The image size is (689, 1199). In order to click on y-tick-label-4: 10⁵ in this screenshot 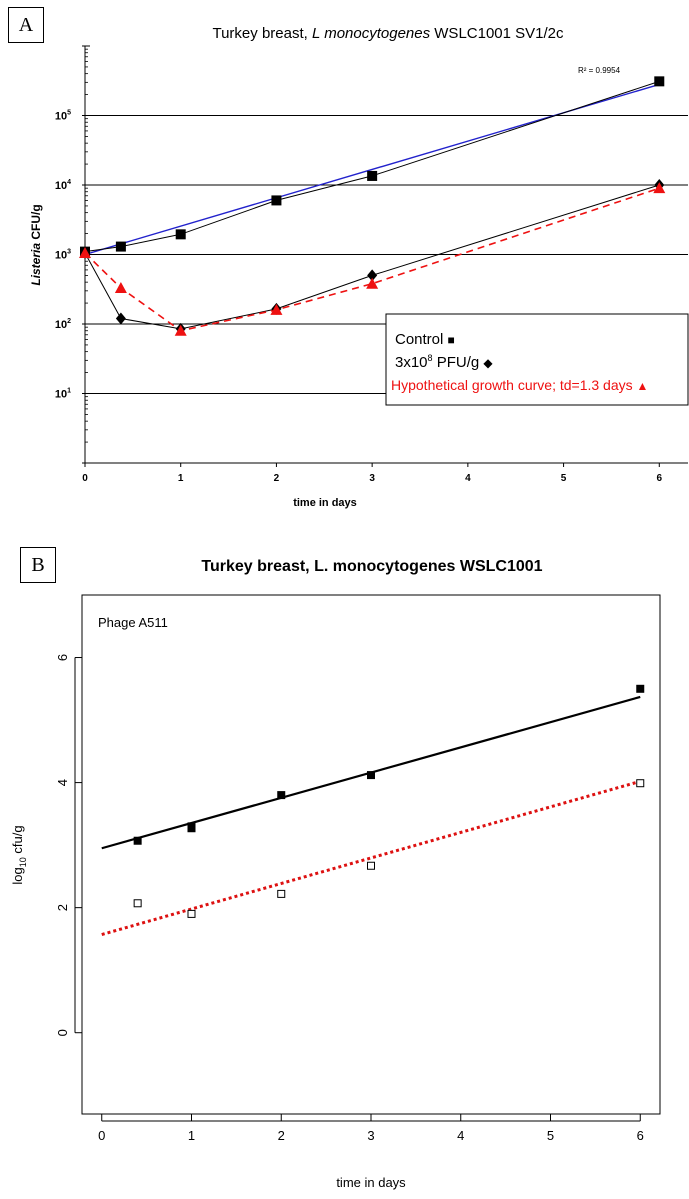, I will do `click(63, 116)`.